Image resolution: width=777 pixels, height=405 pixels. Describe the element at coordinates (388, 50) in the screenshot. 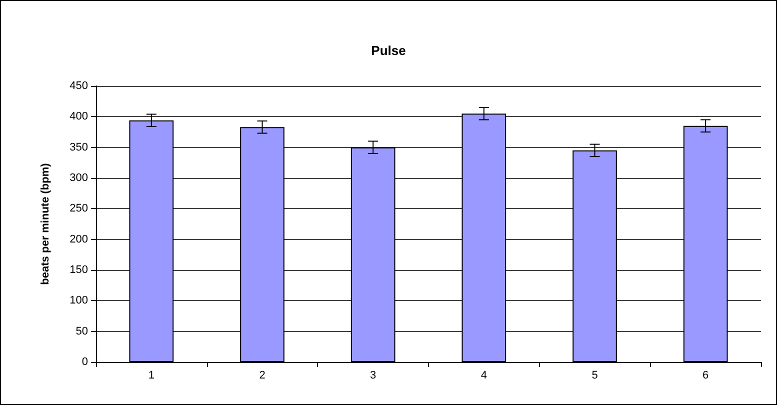

I see `chart-title: Pulse` at that location.